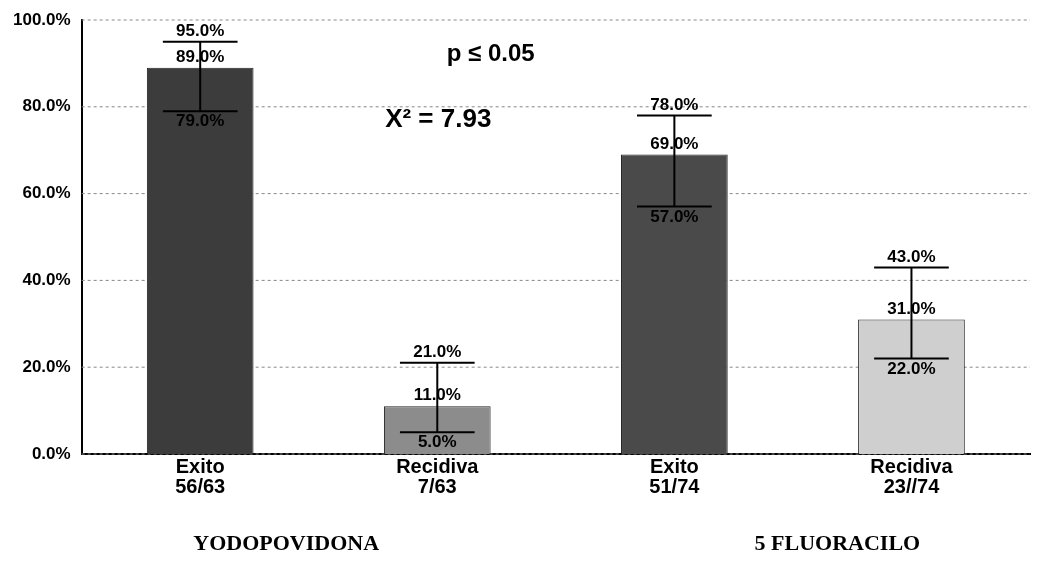 This screenshot has width=1060, height=588. Describe the element at coordinates (490, 53) in the screenshot. I see `annotation: p ≤ 0.05` at that location.